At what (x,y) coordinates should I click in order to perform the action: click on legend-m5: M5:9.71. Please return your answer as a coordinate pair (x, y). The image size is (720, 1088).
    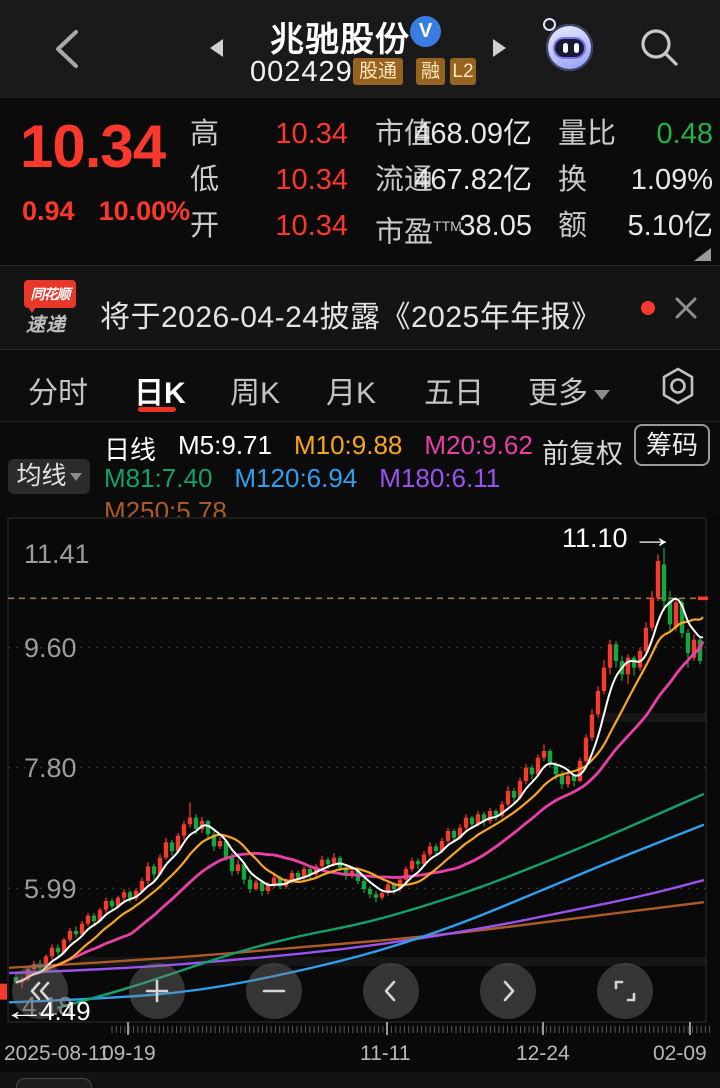
    Looking at the image, I should click on (225, 445).